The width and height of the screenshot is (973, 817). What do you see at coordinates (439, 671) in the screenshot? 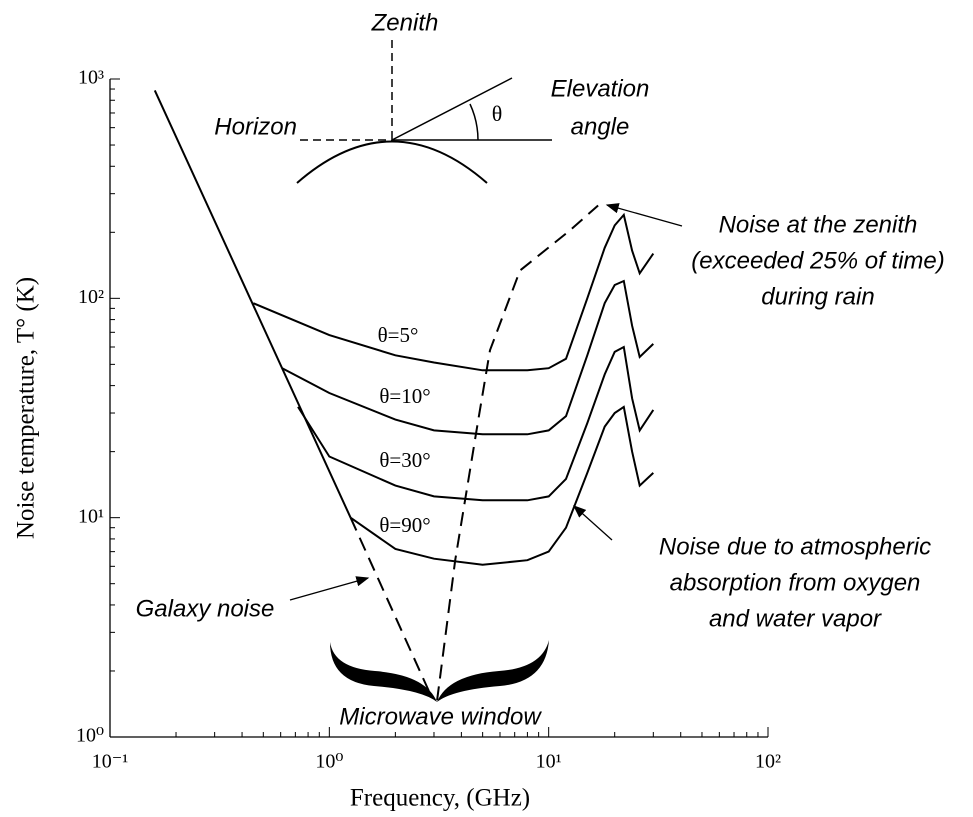
I see `window-brace` at bounding box center [439, 671].